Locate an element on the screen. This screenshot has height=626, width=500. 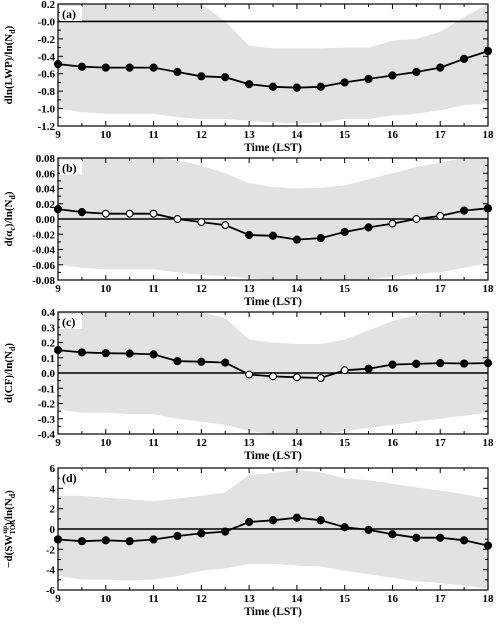
x-tick-label: 10 is located at coordinates (106, 289).